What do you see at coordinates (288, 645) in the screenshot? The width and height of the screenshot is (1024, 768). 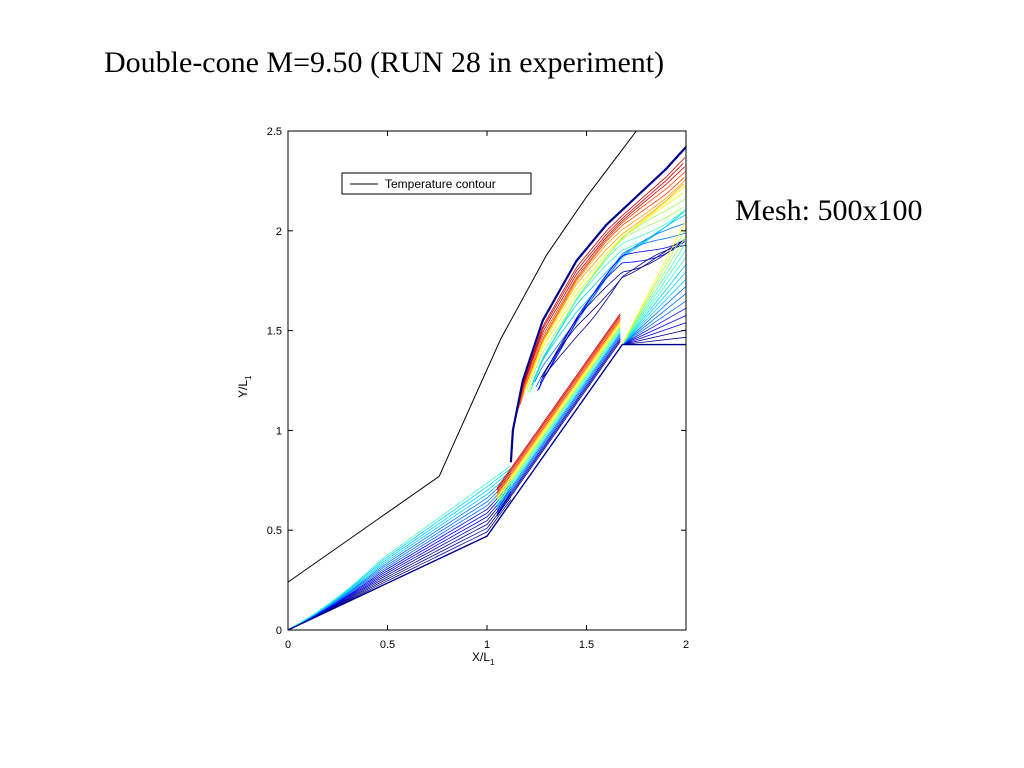 I see `x-tick-label: 0` at bounding box center [288, 645].